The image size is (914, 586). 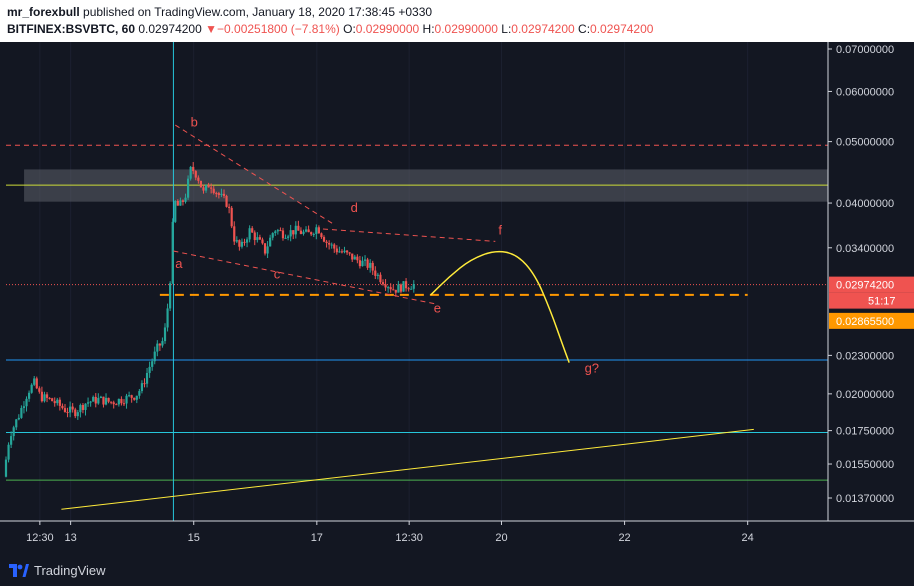 I want to click on last-price-badge, so click(x=871, y=284).